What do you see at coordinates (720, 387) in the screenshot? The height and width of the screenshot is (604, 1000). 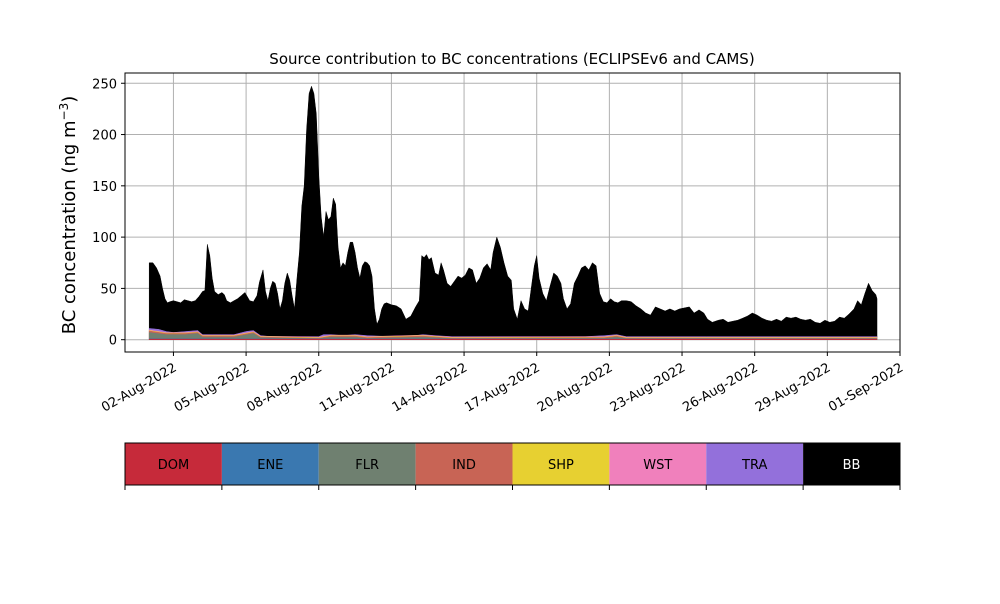 I see `x-tick-label: 26-Aug-2022` at bounding box center [720, 387].